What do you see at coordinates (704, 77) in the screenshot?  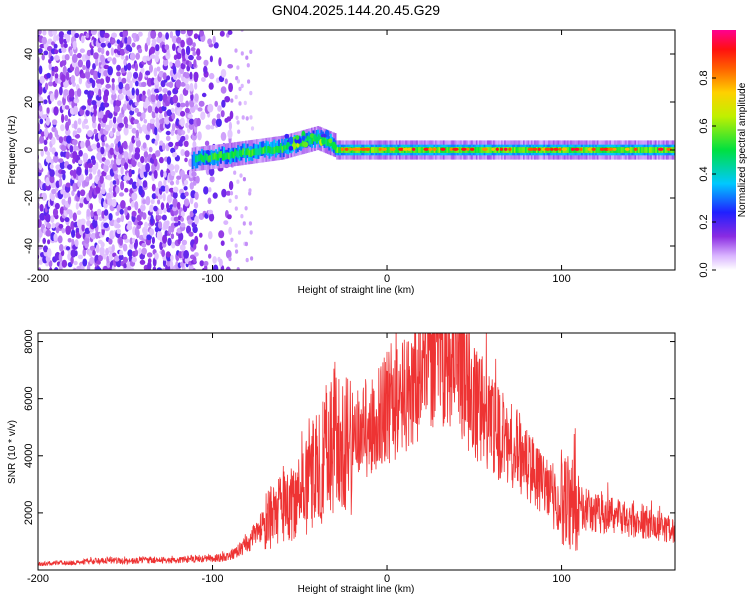 I see `colorbar-tick-label: 0.8` at bounding box center [704, 77].